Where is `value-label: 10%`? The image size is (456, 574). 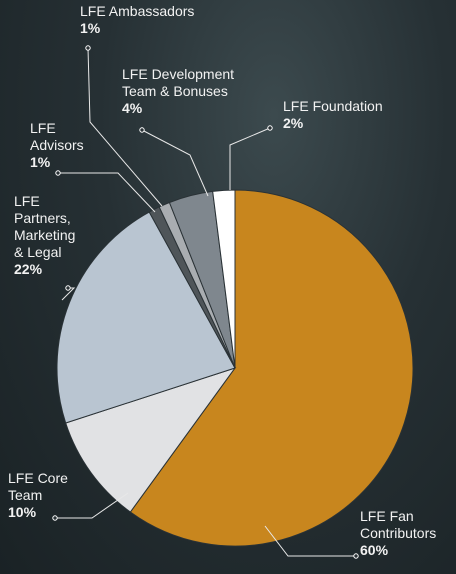 value-label: 10% is located at coordinates (22, 512).